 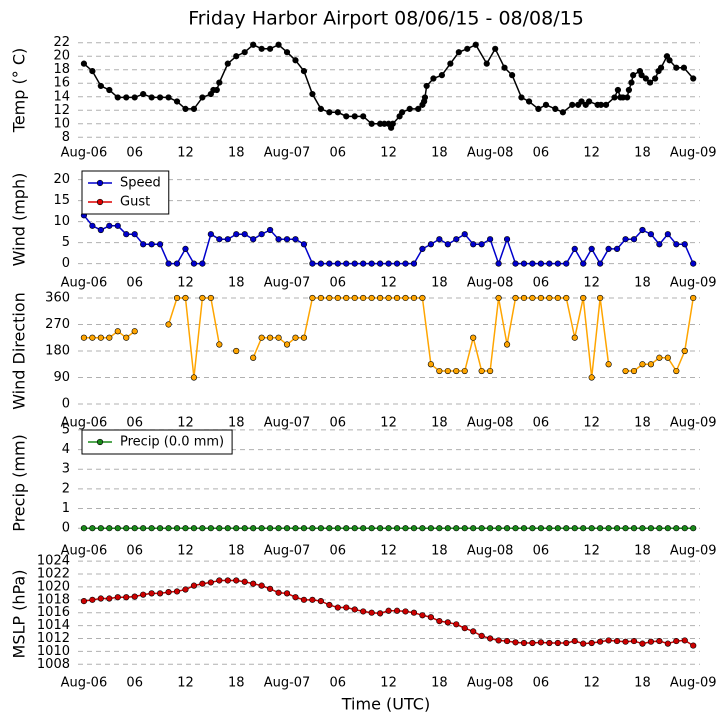 What do you see at coordinates (100, 202) in the screenshot?
I see `legend-marker` at bounding box center [100, 202].